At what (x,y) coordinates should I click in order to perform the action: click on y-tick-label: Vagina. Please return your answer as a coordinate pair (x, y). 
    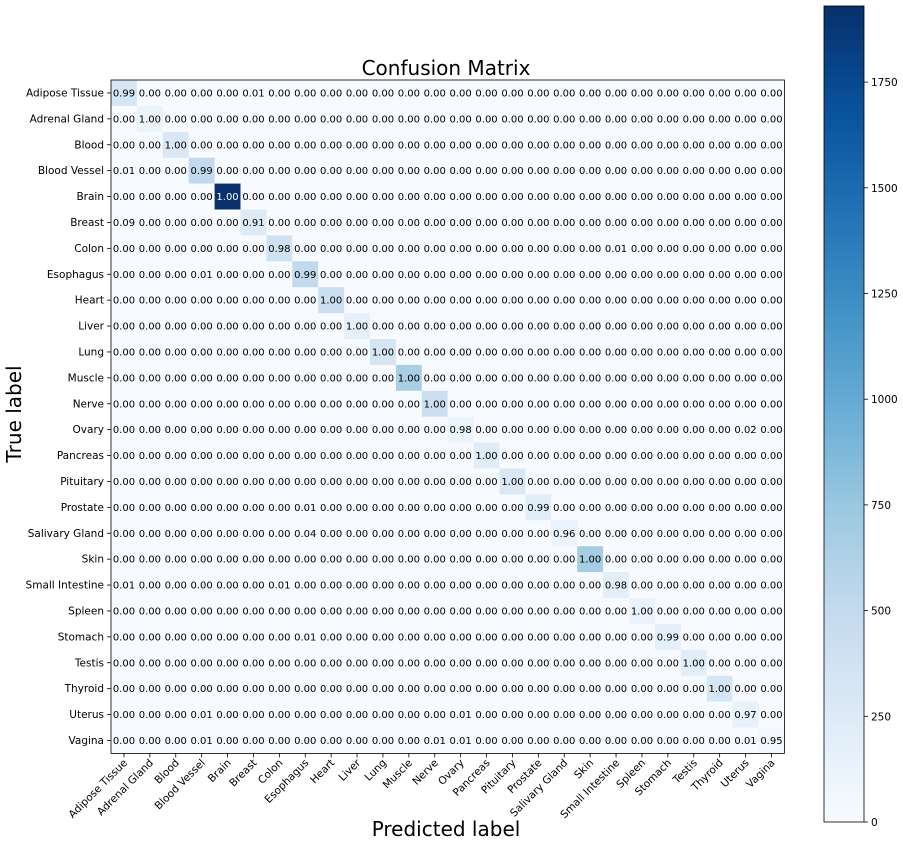
    Looking at the image, I should click on (86, 741).